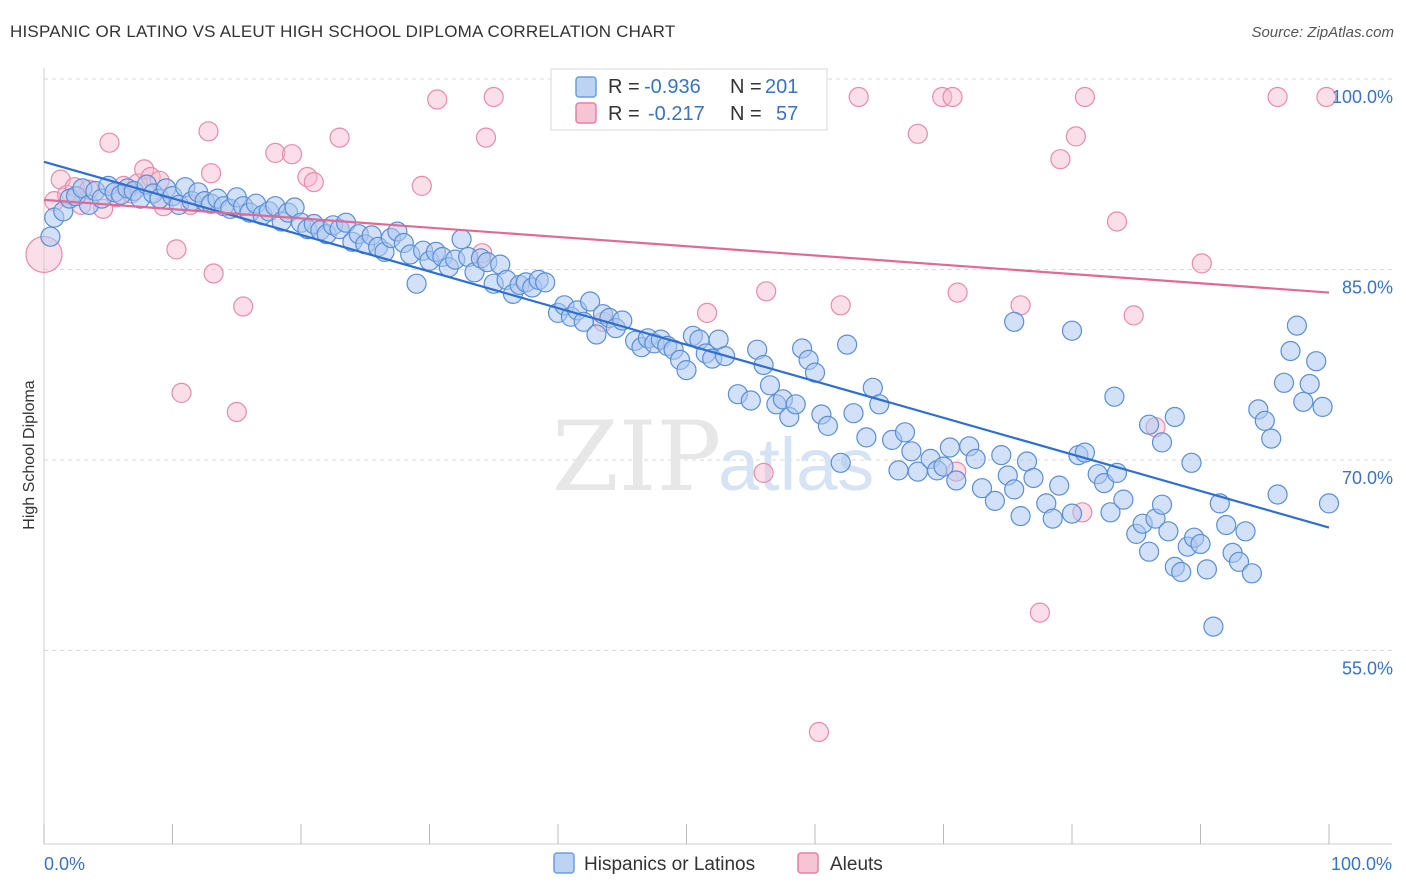 This screenshot has height=892, width=1406. Describe the element at coordinates (636, 457) in the screenshot. I see `watermark-zip: ZIP` at that location.